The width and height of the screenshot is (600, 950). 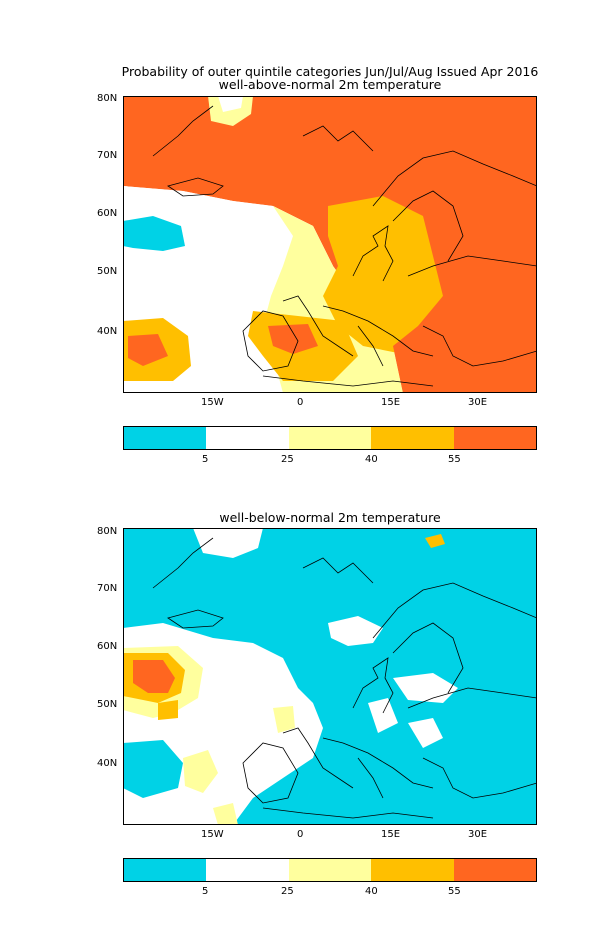 What do you see at coordinates (154, 233) in the screenshot?
I see `cyan-patch` at bounding box center [154, 233].